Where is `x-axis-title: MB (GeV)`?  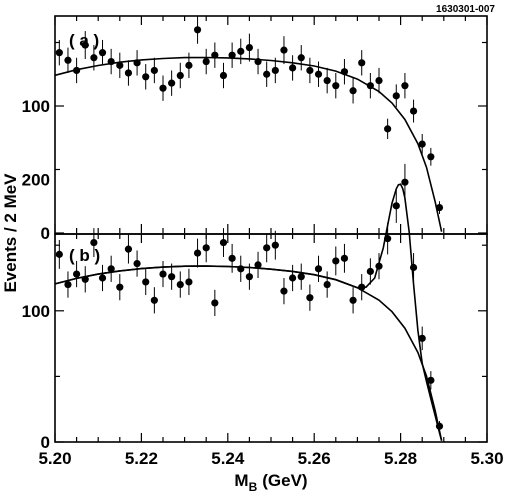 x-axis-title: MB (GeV) is located at coordinates (270, 482).